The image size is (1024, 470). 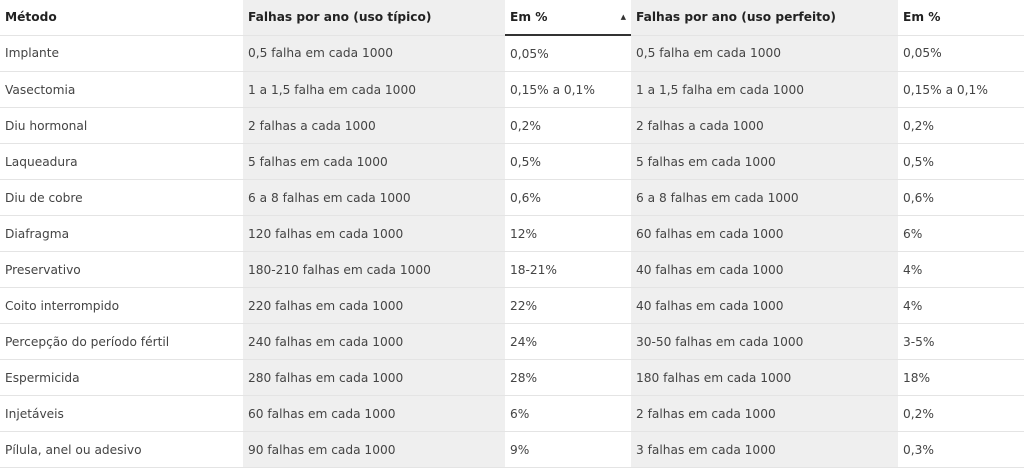 What do you see at coordinates (568, 233) in the screenshot?
I see `cell-typical-percent: 12%` at bounding box center [568, 233].